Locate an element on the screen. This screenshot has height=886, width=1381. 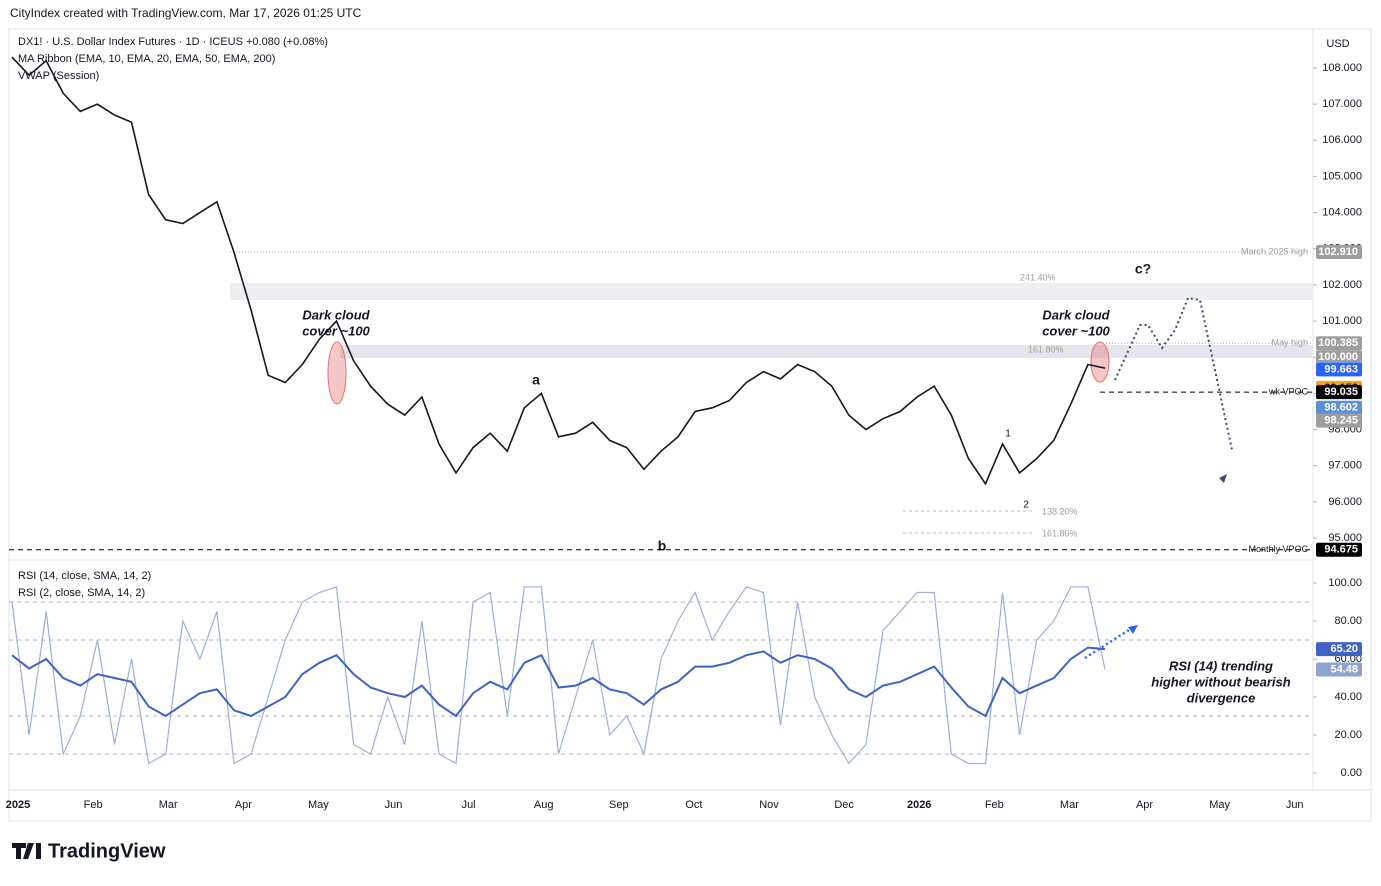
x-tick-label: 2026 is located at coordinates (919, 805).